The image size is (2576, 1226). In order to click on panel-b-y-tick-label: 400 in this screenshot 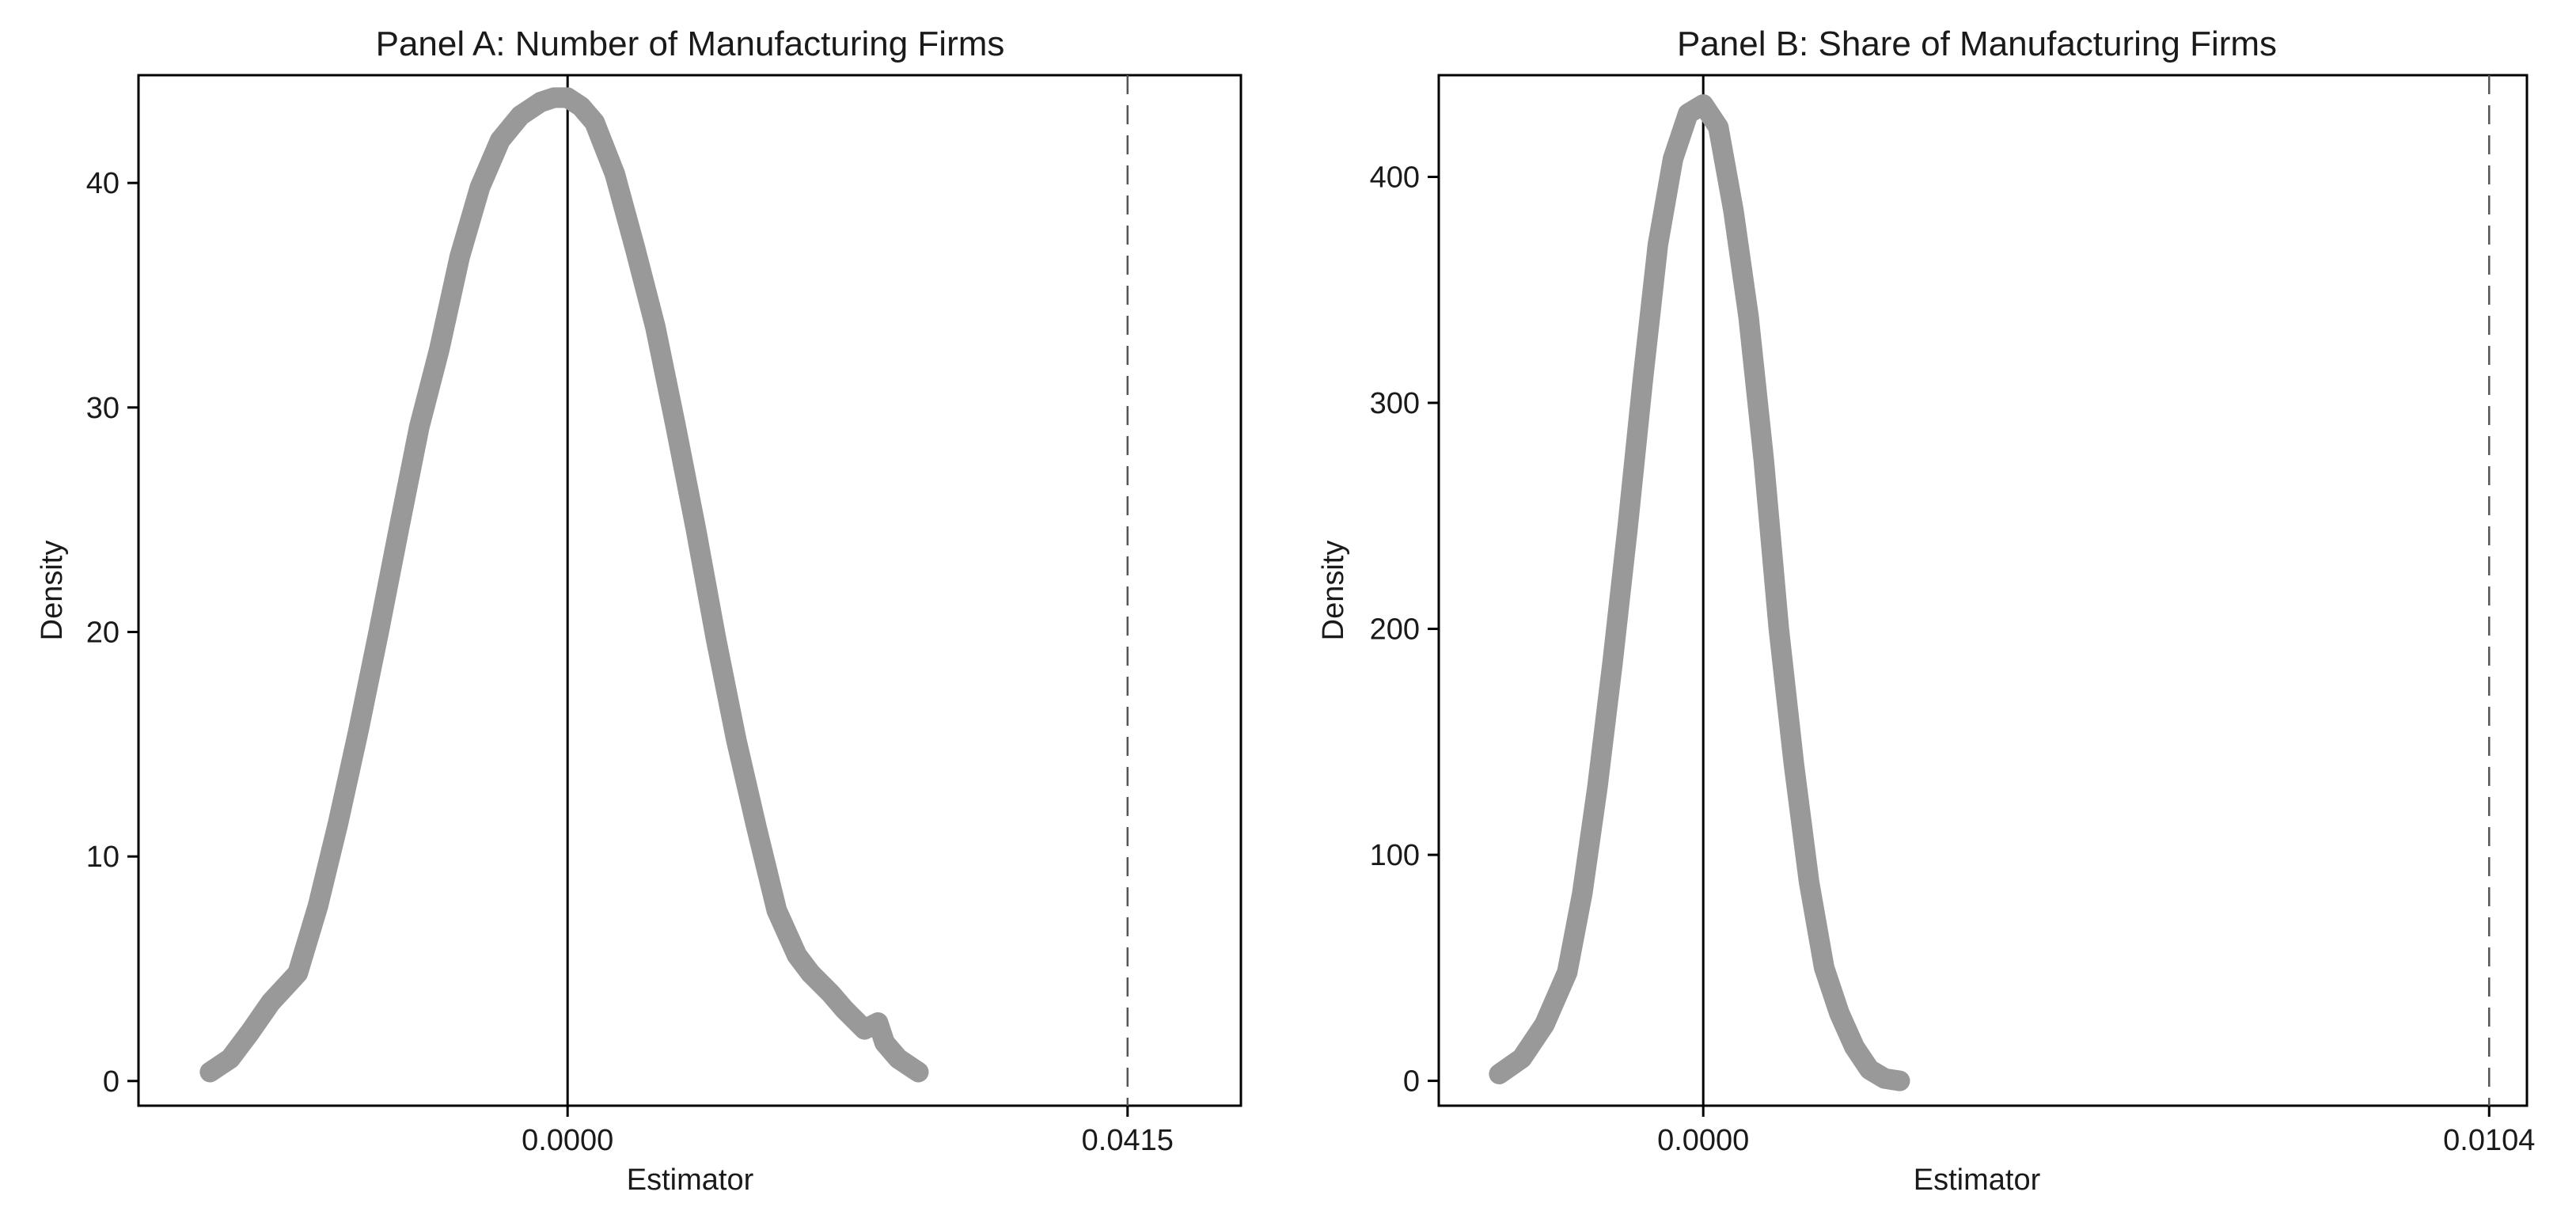, I will do `click(1395, 178)`.